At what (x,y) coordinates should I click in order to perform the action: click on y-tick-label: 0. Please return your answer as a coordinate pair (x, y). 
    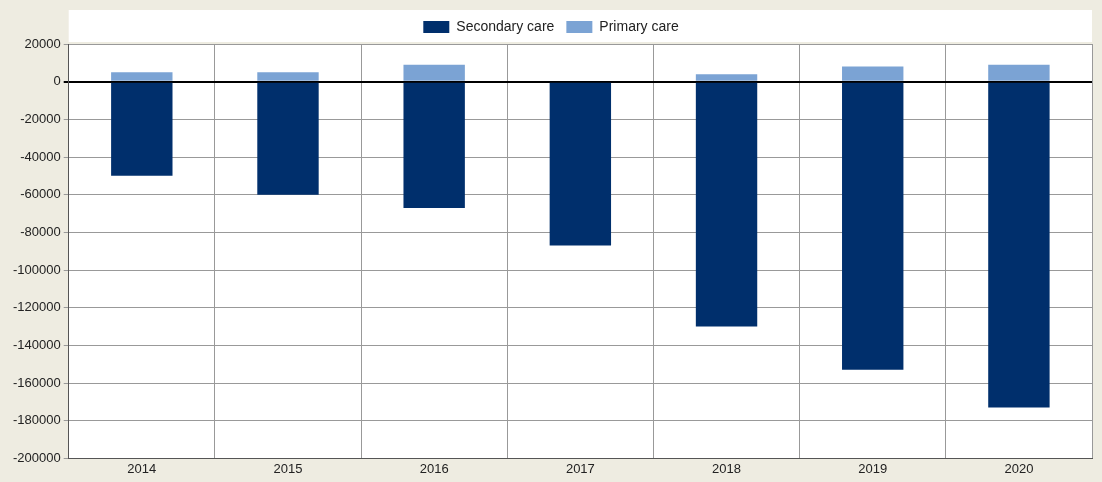
    Looking at the image, I should click on (57, 81).